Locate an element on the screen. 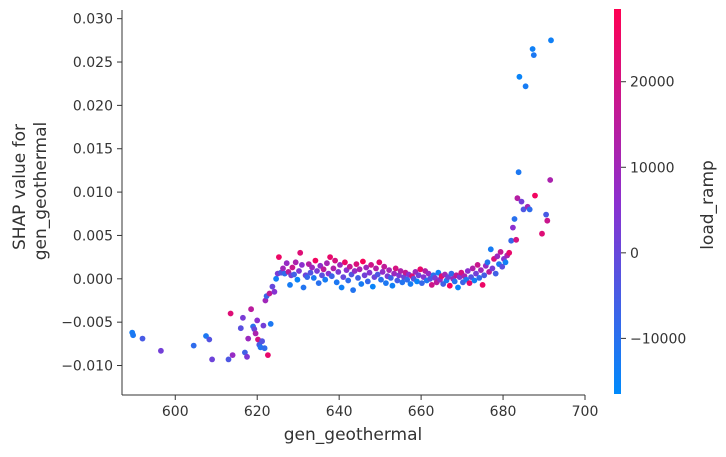  x-axis-label: gen_geothermal is located at coordinates (353, 435).